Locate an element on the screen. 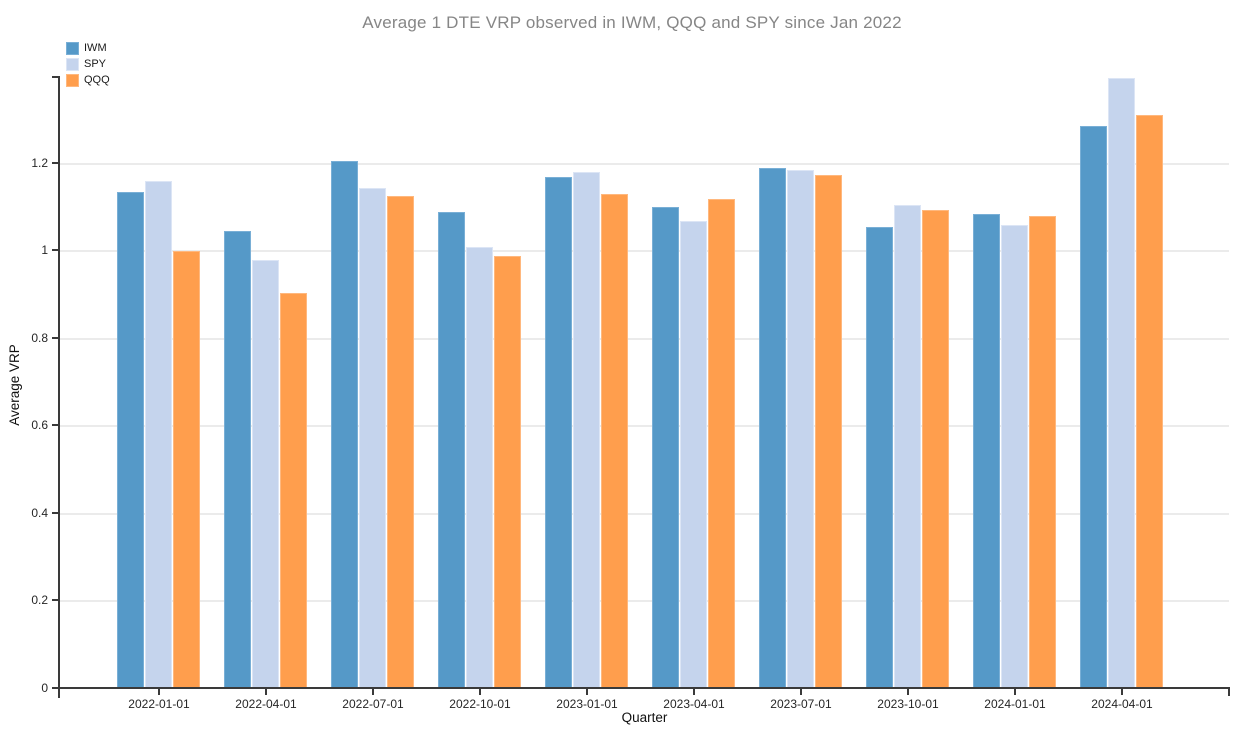 This screenshot has width=1244, height=740. x-tick-label: 2023-10-01 is located at coordinates (908, 704).